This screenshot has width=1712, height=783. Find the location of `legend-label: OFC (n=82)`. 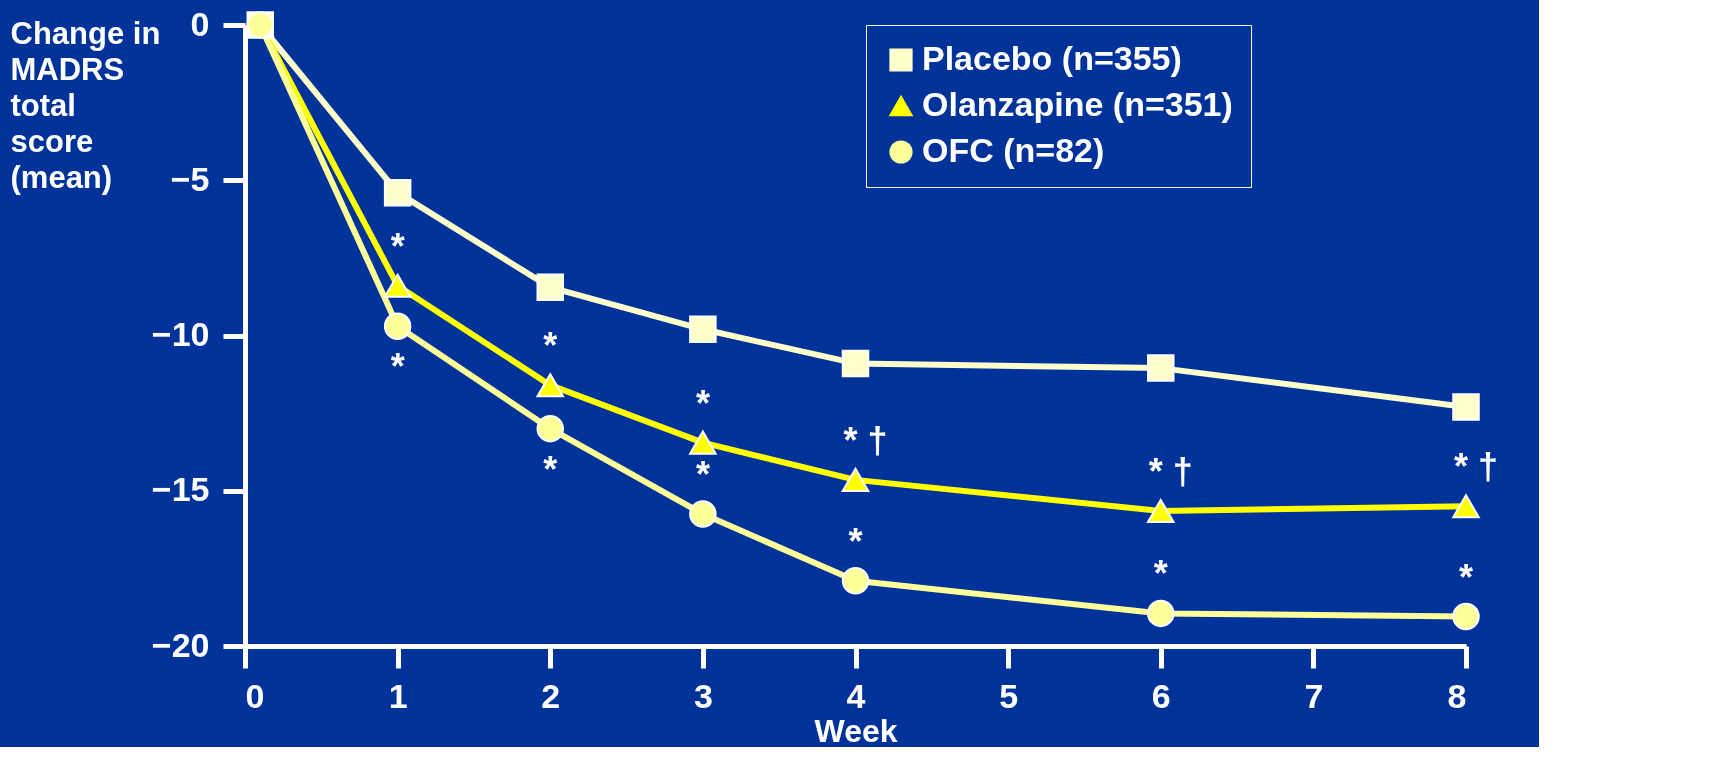

legend-label: OFC (n=82) is located at coordinates (1013, 150).